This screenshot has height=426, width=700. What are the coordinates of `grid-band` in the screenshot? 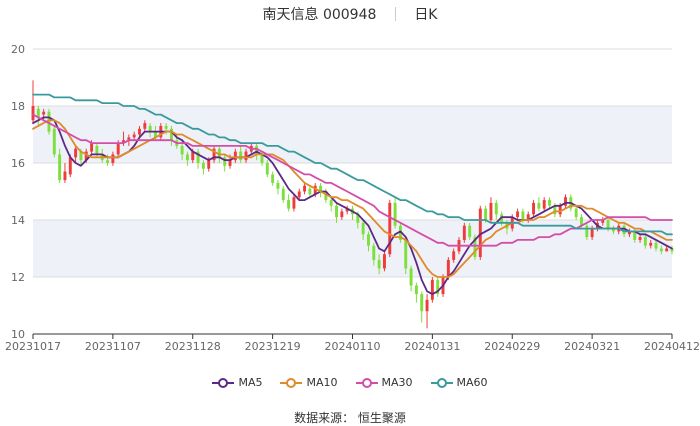 It's located at (352, 248).